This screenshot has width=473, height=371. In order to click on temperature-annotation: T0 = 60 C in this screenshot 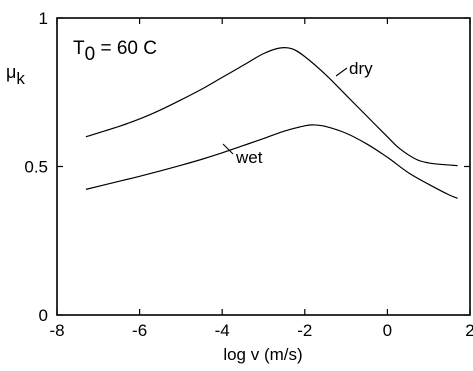, I will do `click(115, 51)`.